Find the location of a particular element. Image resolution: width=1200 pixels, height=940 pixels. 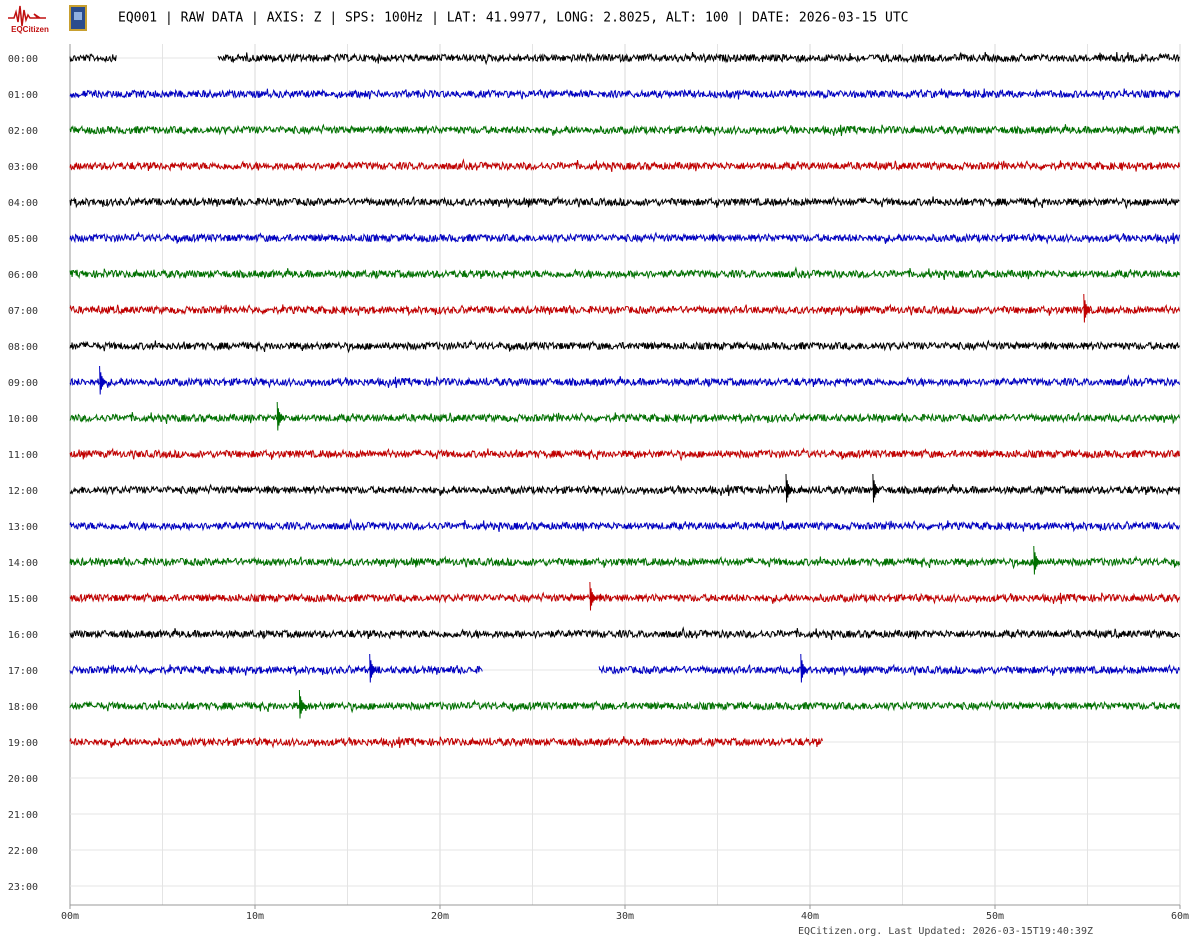

x-tick-label: 20m is located at coordinates (440, 916).